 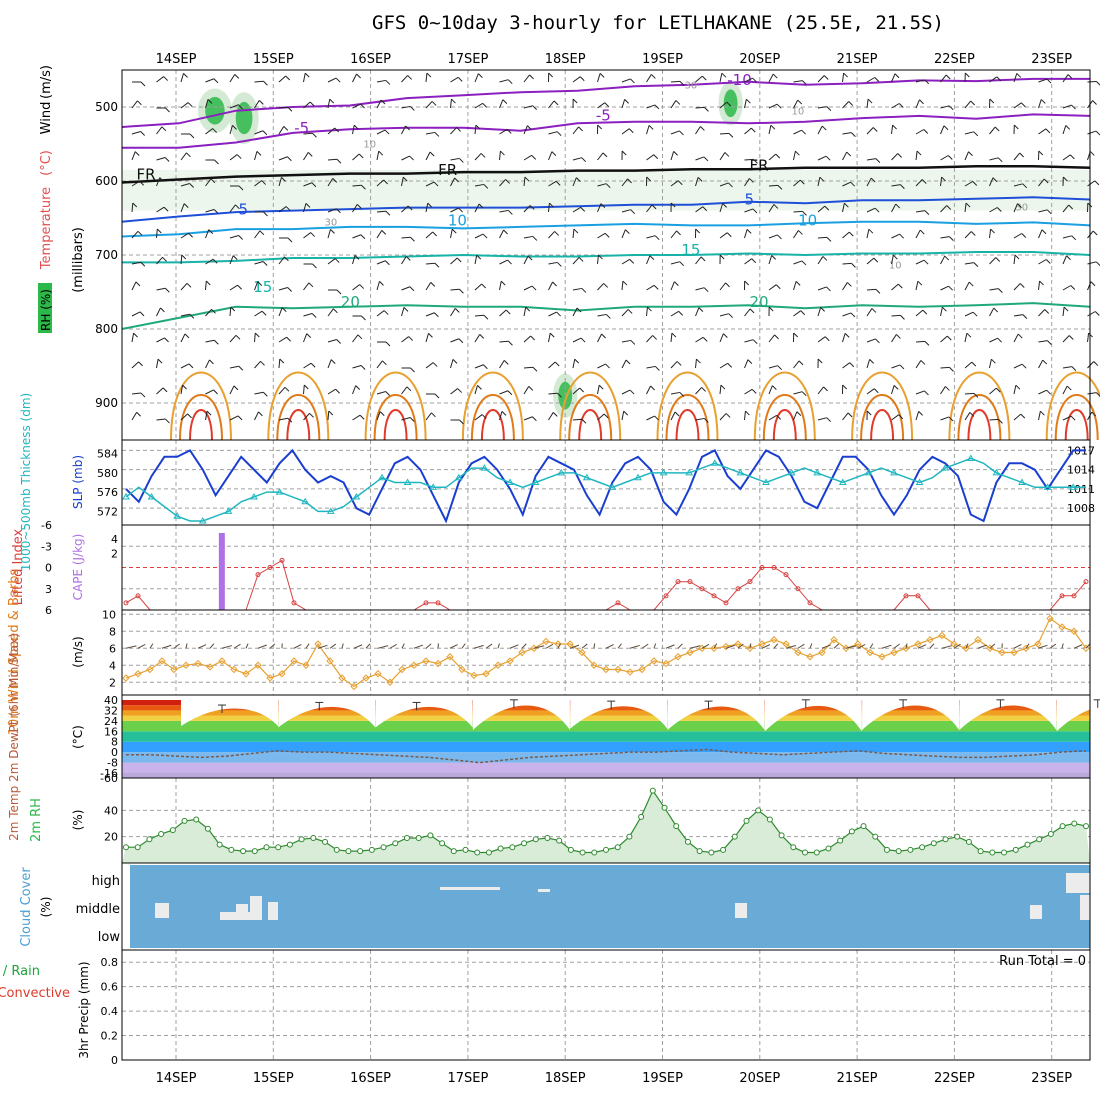 I want to click on wind-tick-label: 8, so click(x=112, y=631).